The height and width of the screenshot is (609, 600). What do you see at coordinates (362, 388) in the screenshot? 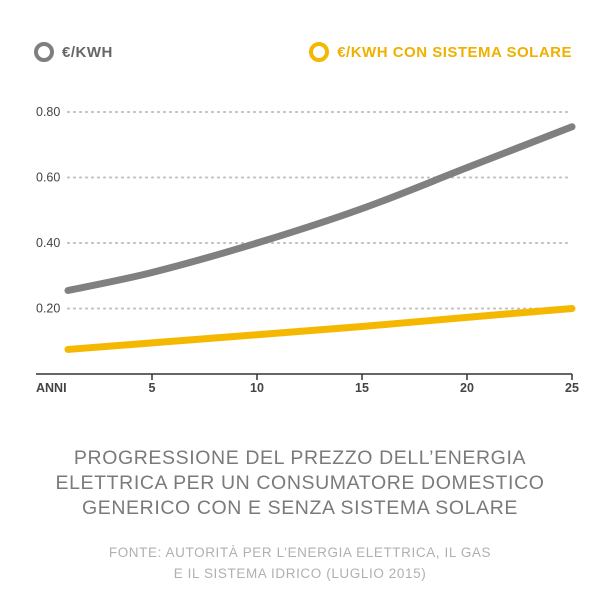
I see `x-tick-label: 15` at bounding box center [362, 388].